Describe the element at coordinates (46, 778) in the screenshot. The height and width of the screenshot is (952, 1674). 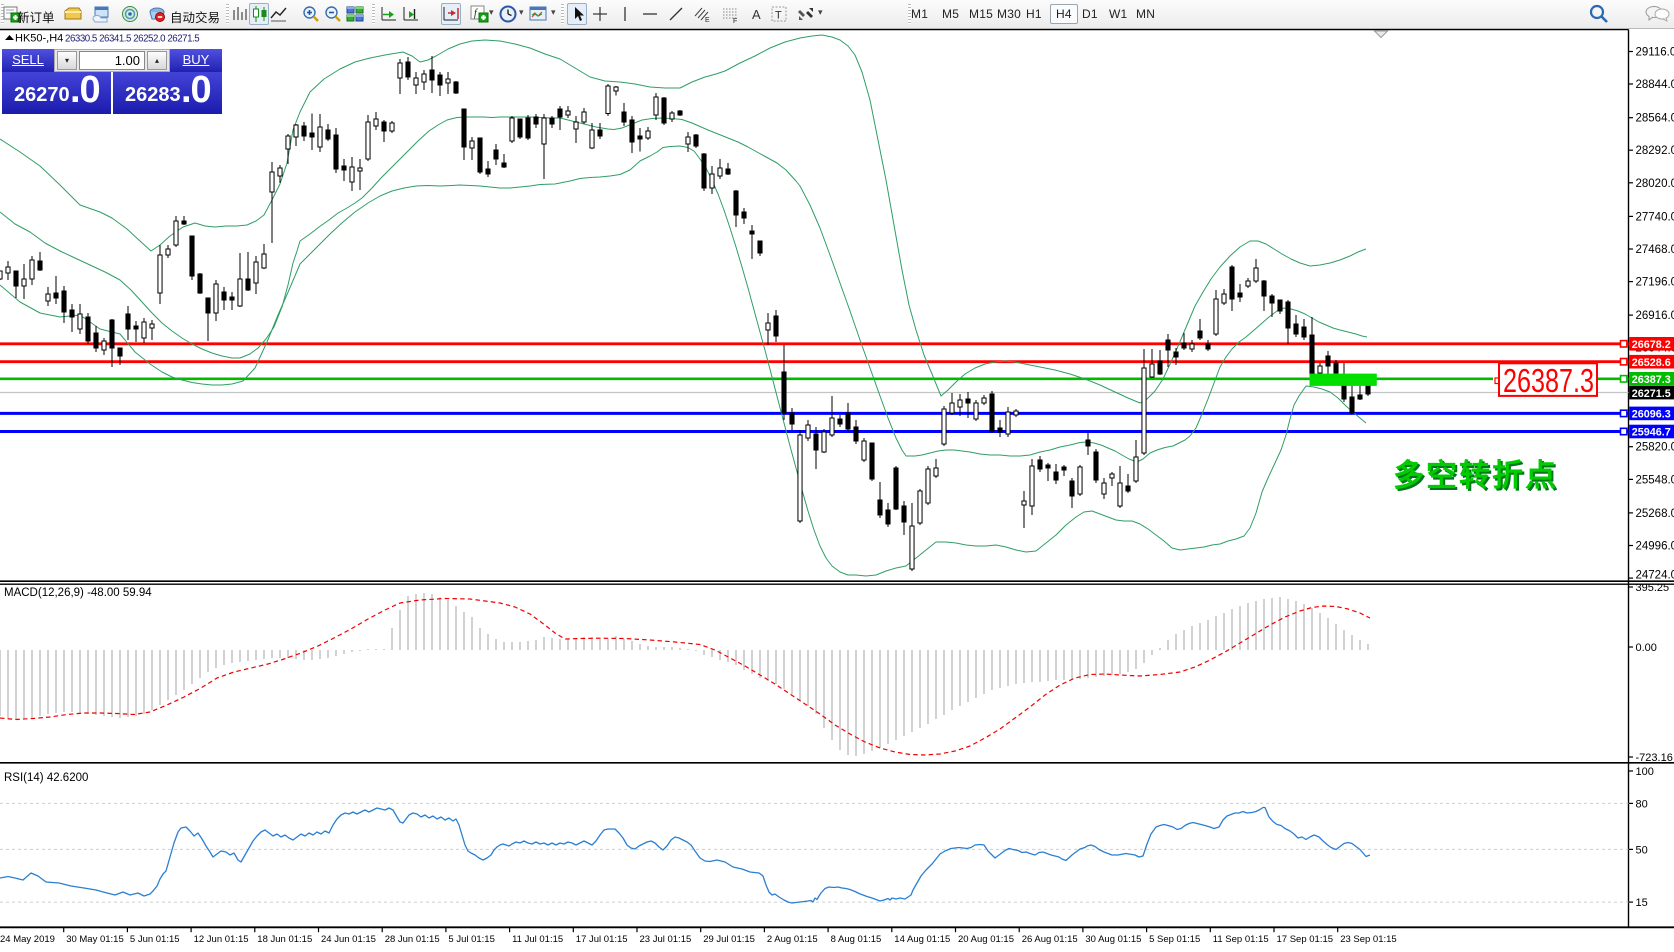
I see `svg-text: RSI(14) 42.6200` at that location.